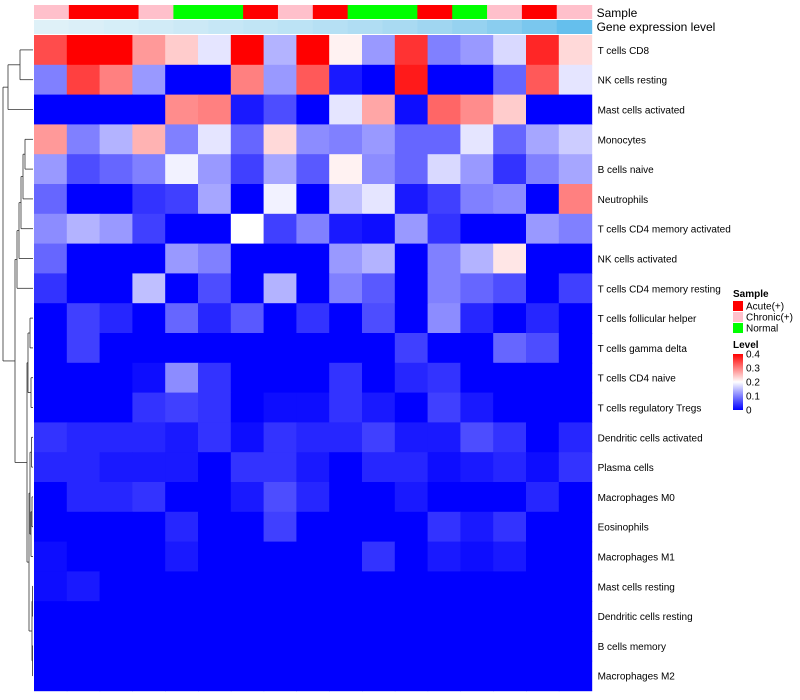 This screenshot has width=800, height=700. Describe the element at coordinates (647, 319) in the screenshot. I see `row-label: T cells follicular helper` at that location.